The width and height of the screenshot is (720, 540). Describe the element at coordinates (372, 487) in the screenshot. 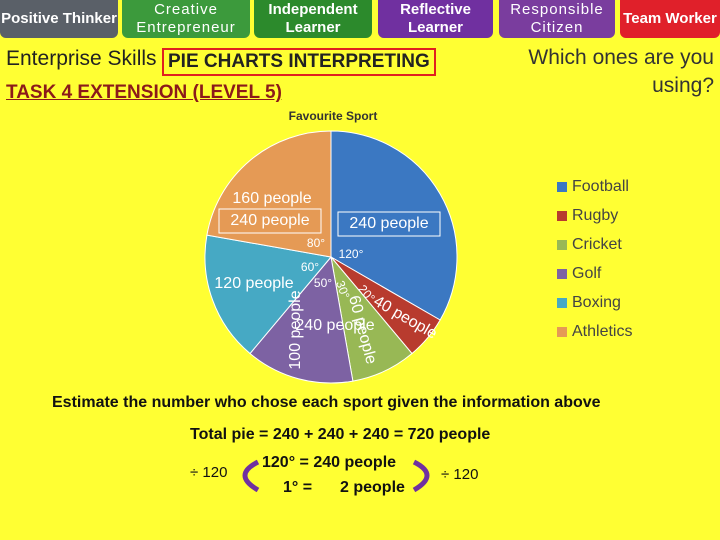

I see `unit-val: 2 people` at that location.